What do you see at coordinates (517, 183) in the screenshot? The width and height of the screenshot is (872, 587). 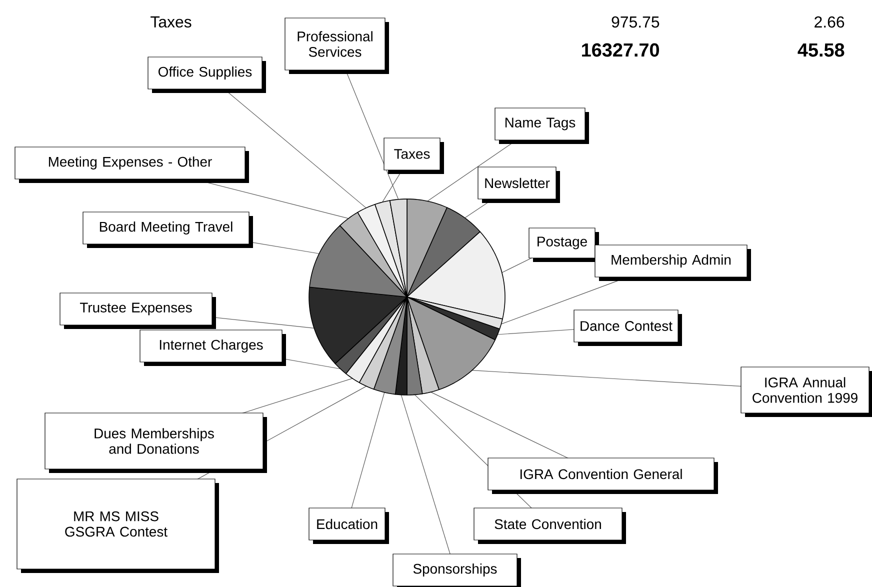 I see `slice-label: Newsletter` at bounding box center [517, 183].